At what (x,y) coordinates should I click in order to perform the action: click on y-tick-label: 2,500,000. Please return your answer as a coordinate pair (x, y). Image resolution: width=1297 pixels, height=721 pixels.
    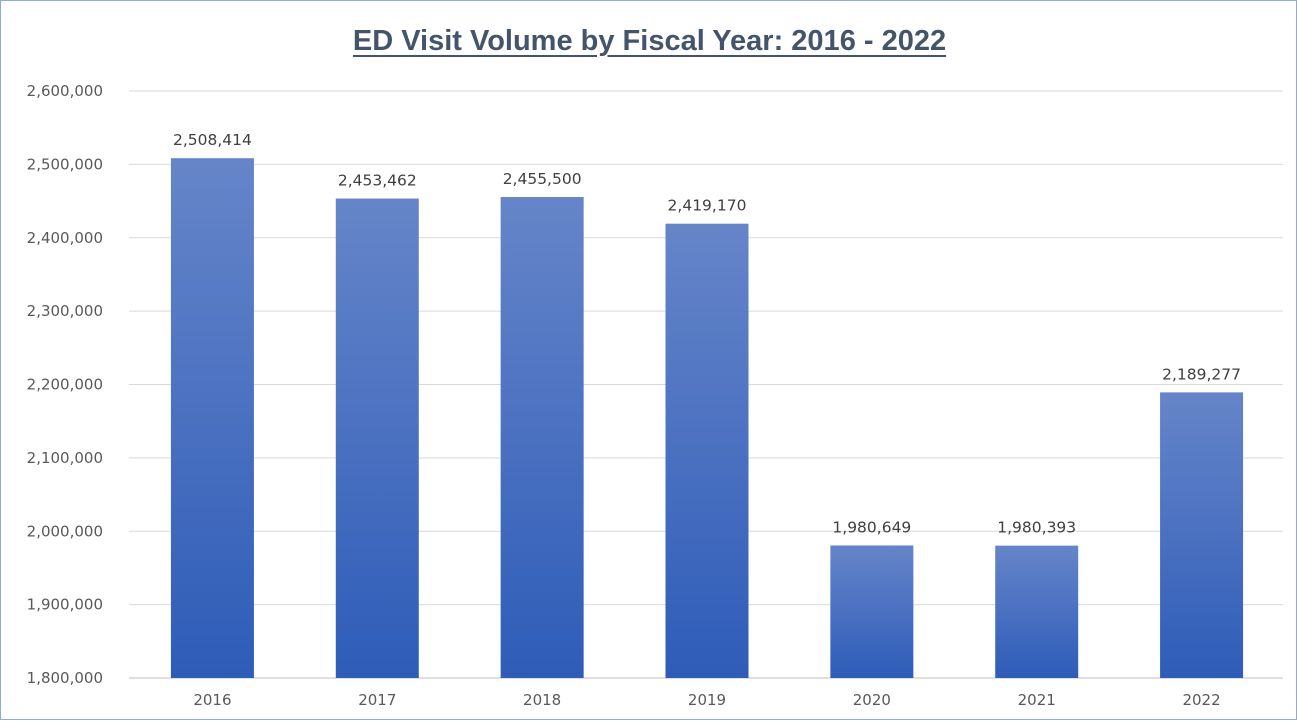
    Looking at the image, I should click on (65, 164).